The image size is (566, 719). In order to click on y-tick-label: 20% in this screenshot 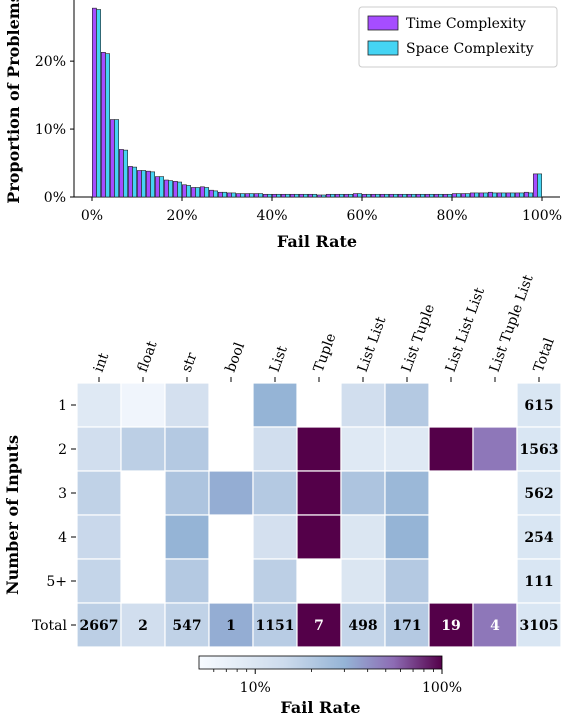, I will do `click(50, 62)`.